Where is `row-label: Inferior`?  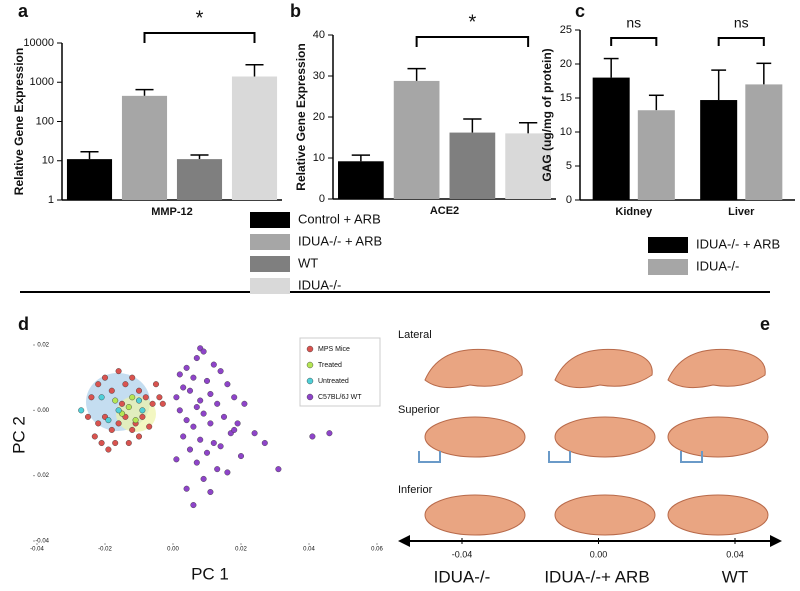
row-label: Inferior is located at coordinates (415, 490).